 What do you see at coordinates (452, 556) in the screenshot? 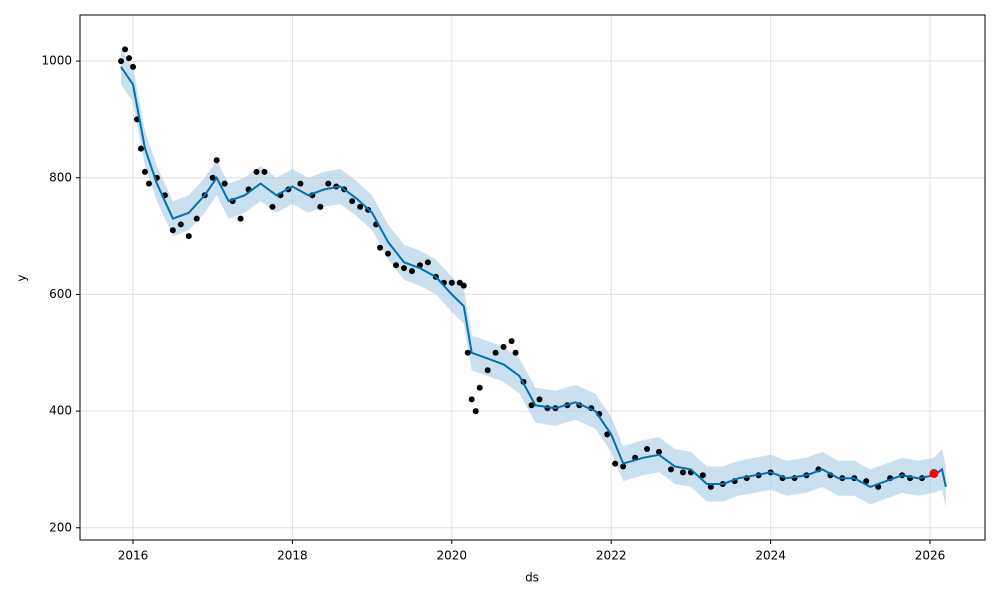
I see `x-tick-label: 2020` at bounding box center [452, 556].